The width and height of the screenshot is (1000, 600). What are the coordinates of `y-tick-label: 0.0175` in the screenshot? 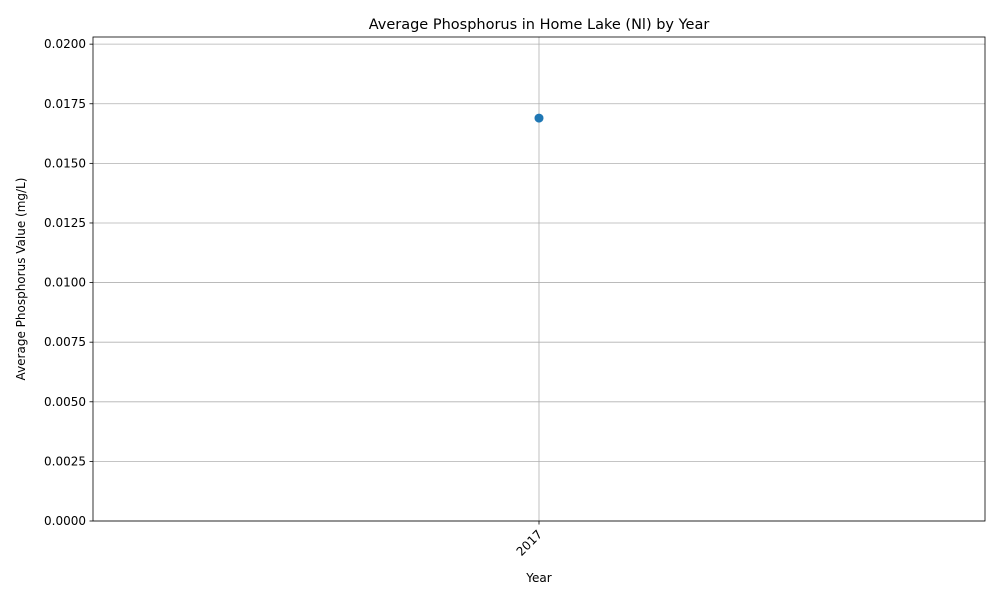 It's located at (65, 104).